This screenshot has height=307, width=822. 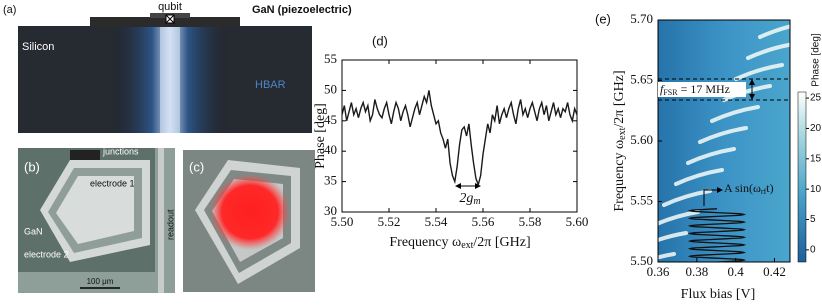 What do you see at coordinates (112, 183) in the screenshot?
I see `electrode1-label: electrode 1` at bounding box center [112, 183].